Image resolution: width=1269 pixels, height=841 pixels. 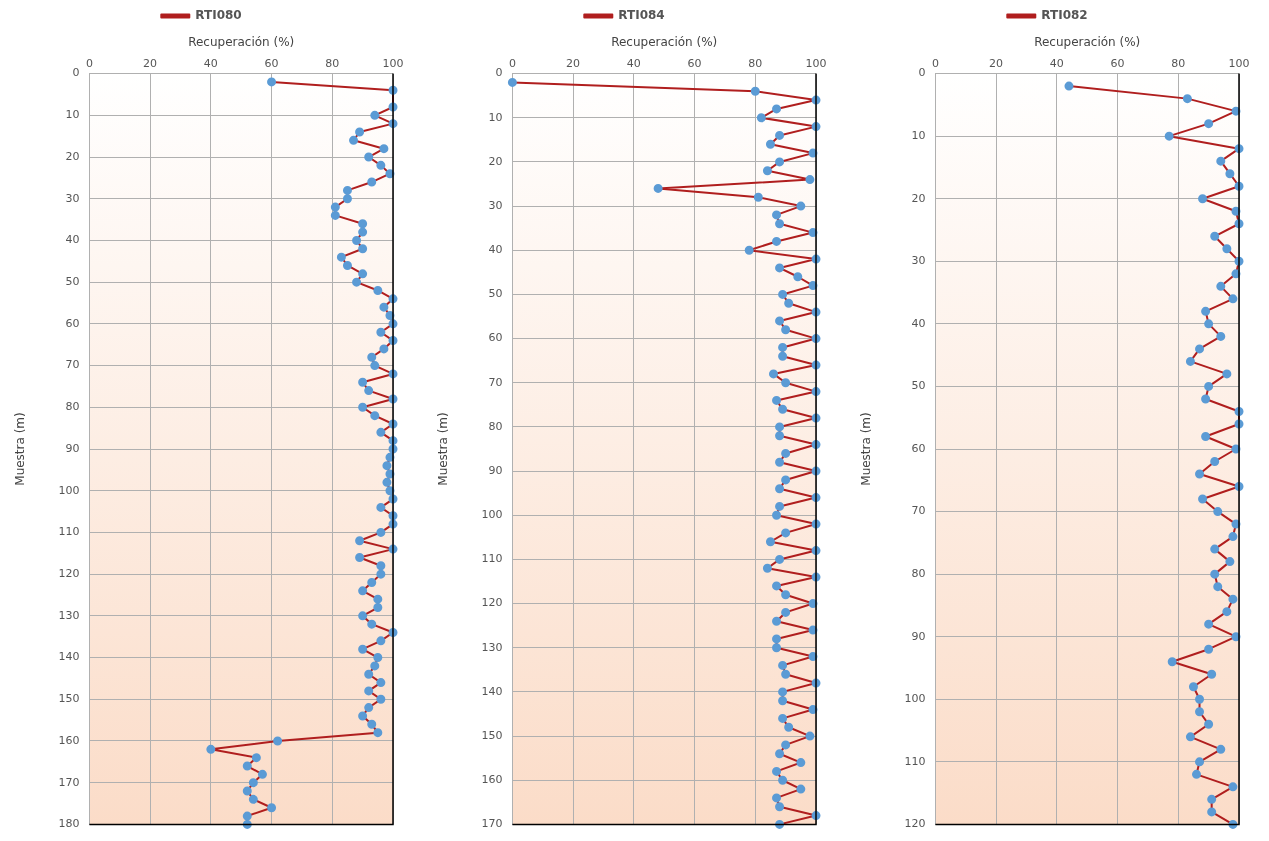 What do you see at coordinates (641, 15) in the screenshot?
I see `legend-label: RTI084` at bounding box center [641, 15].